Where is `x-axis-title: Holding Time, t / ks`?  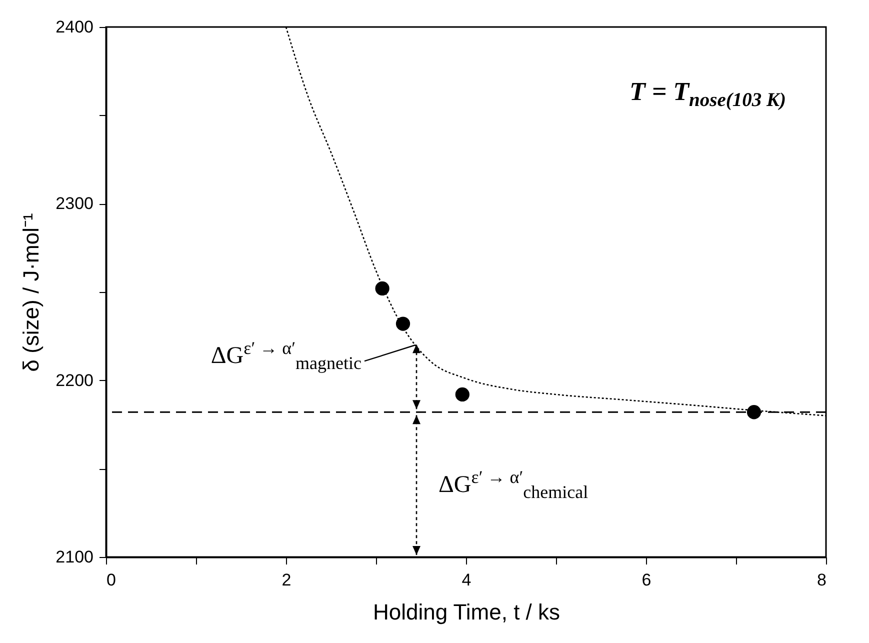
x-axis-title: Holding Time, t / ks is located at coordinates (466, 612).